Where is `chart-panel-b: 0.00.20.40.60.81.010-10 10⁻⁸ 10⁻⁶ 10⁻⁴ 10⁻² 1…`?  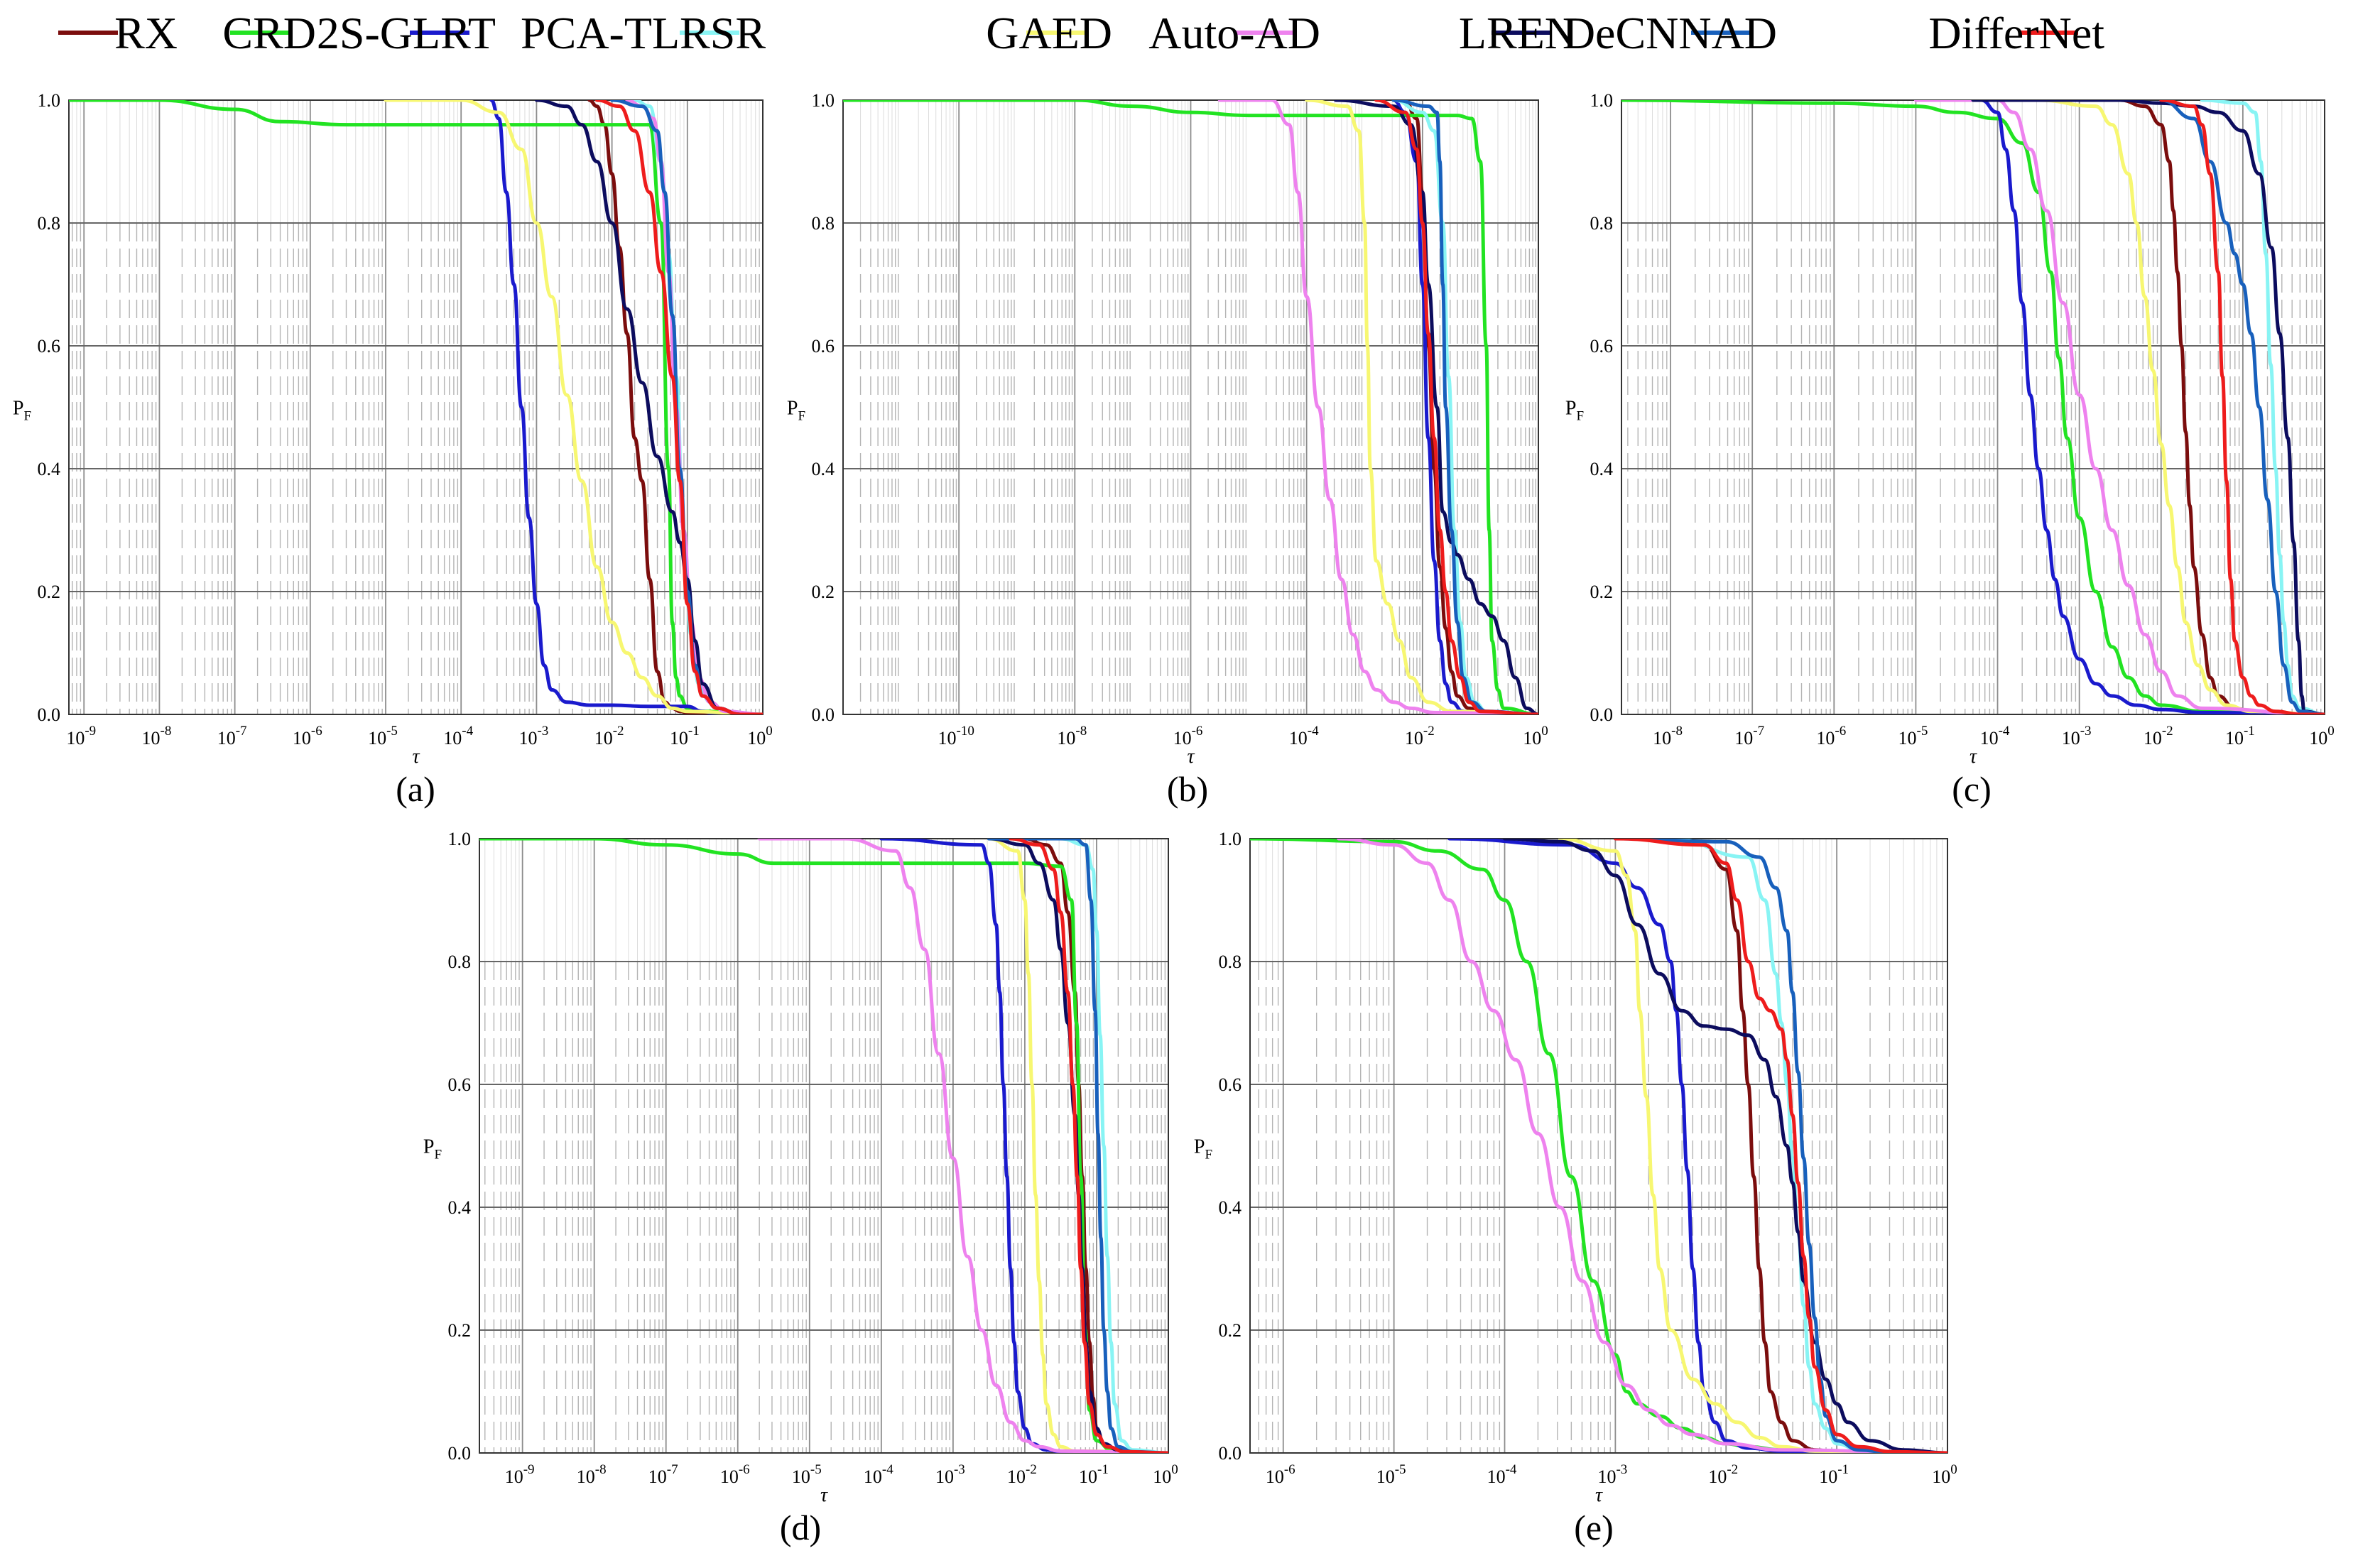 chart-panel-b: 0.00.20.40.60.81.010-10 10⁻⁸ 10⁻⁶ 10⁻⁴ 10⁻² 1… is located at coordinates (1167, 450).